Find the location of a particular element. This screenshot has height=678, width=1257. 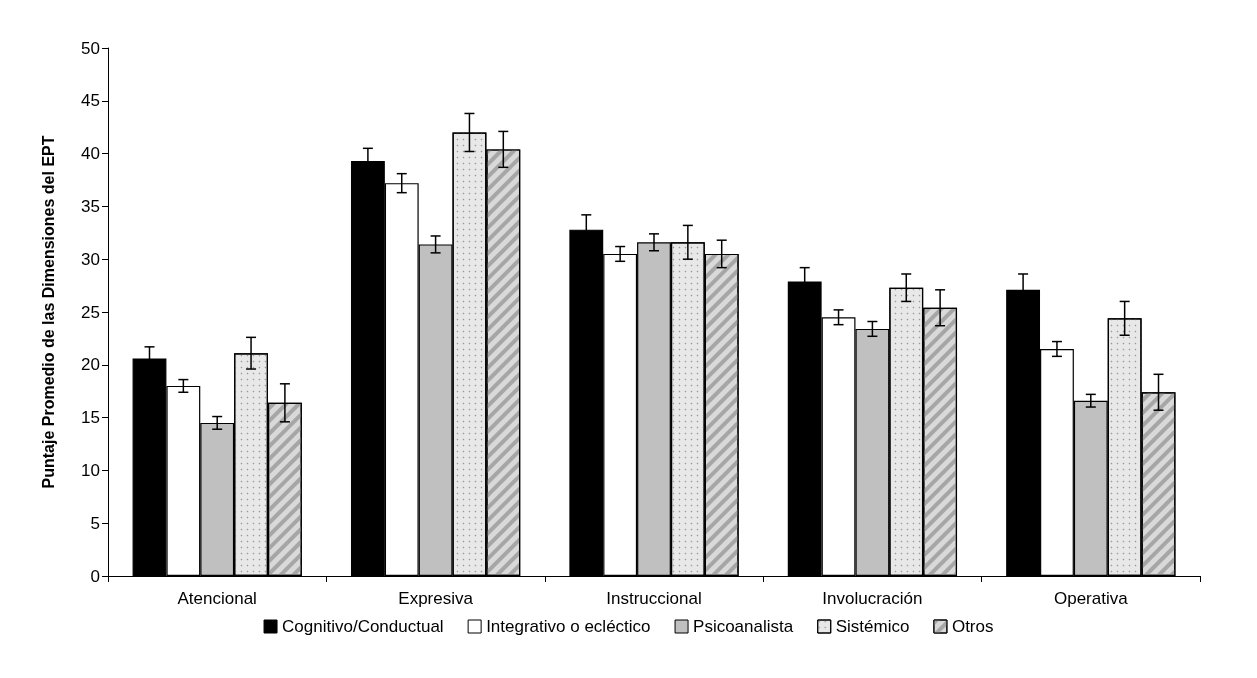

x-tick-label: Involucración is located at coordinates (872, 598).